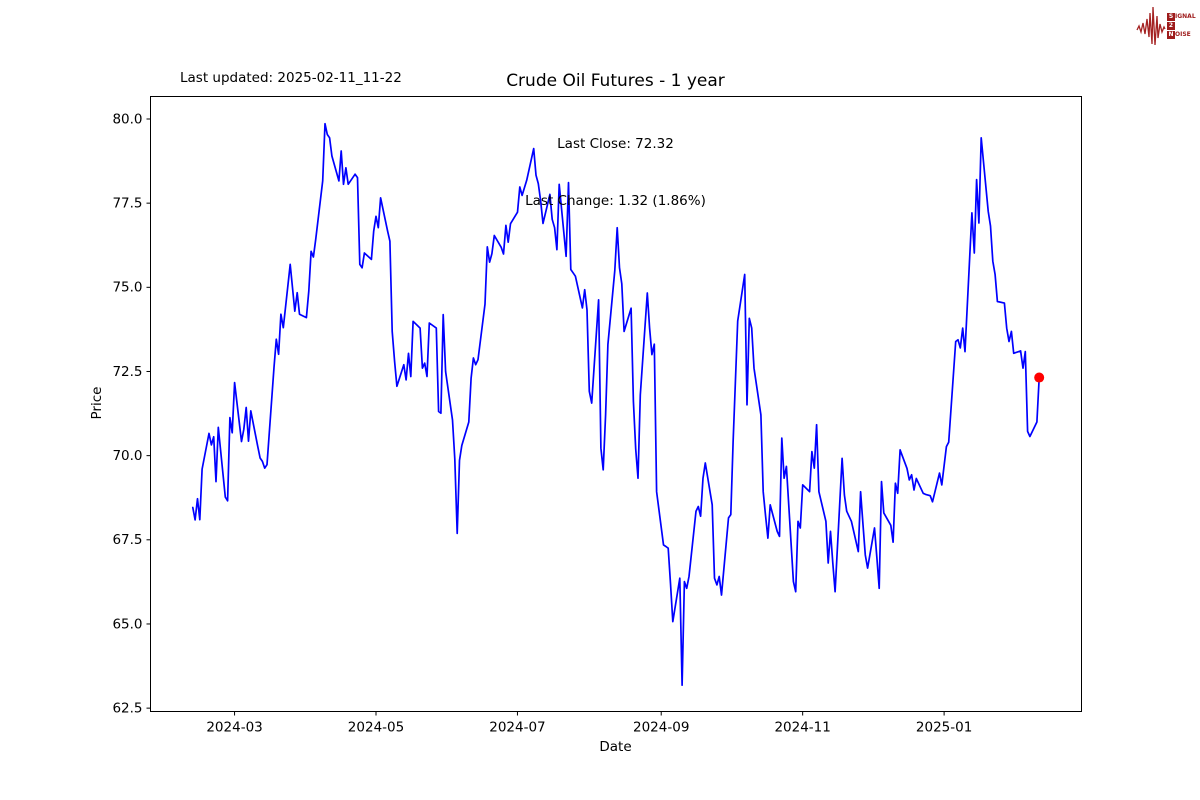  What do you see at coordinates (127, 288) in the screenshot?
I see `y-tick-label: 75.0` at bounding box center [127, 288].